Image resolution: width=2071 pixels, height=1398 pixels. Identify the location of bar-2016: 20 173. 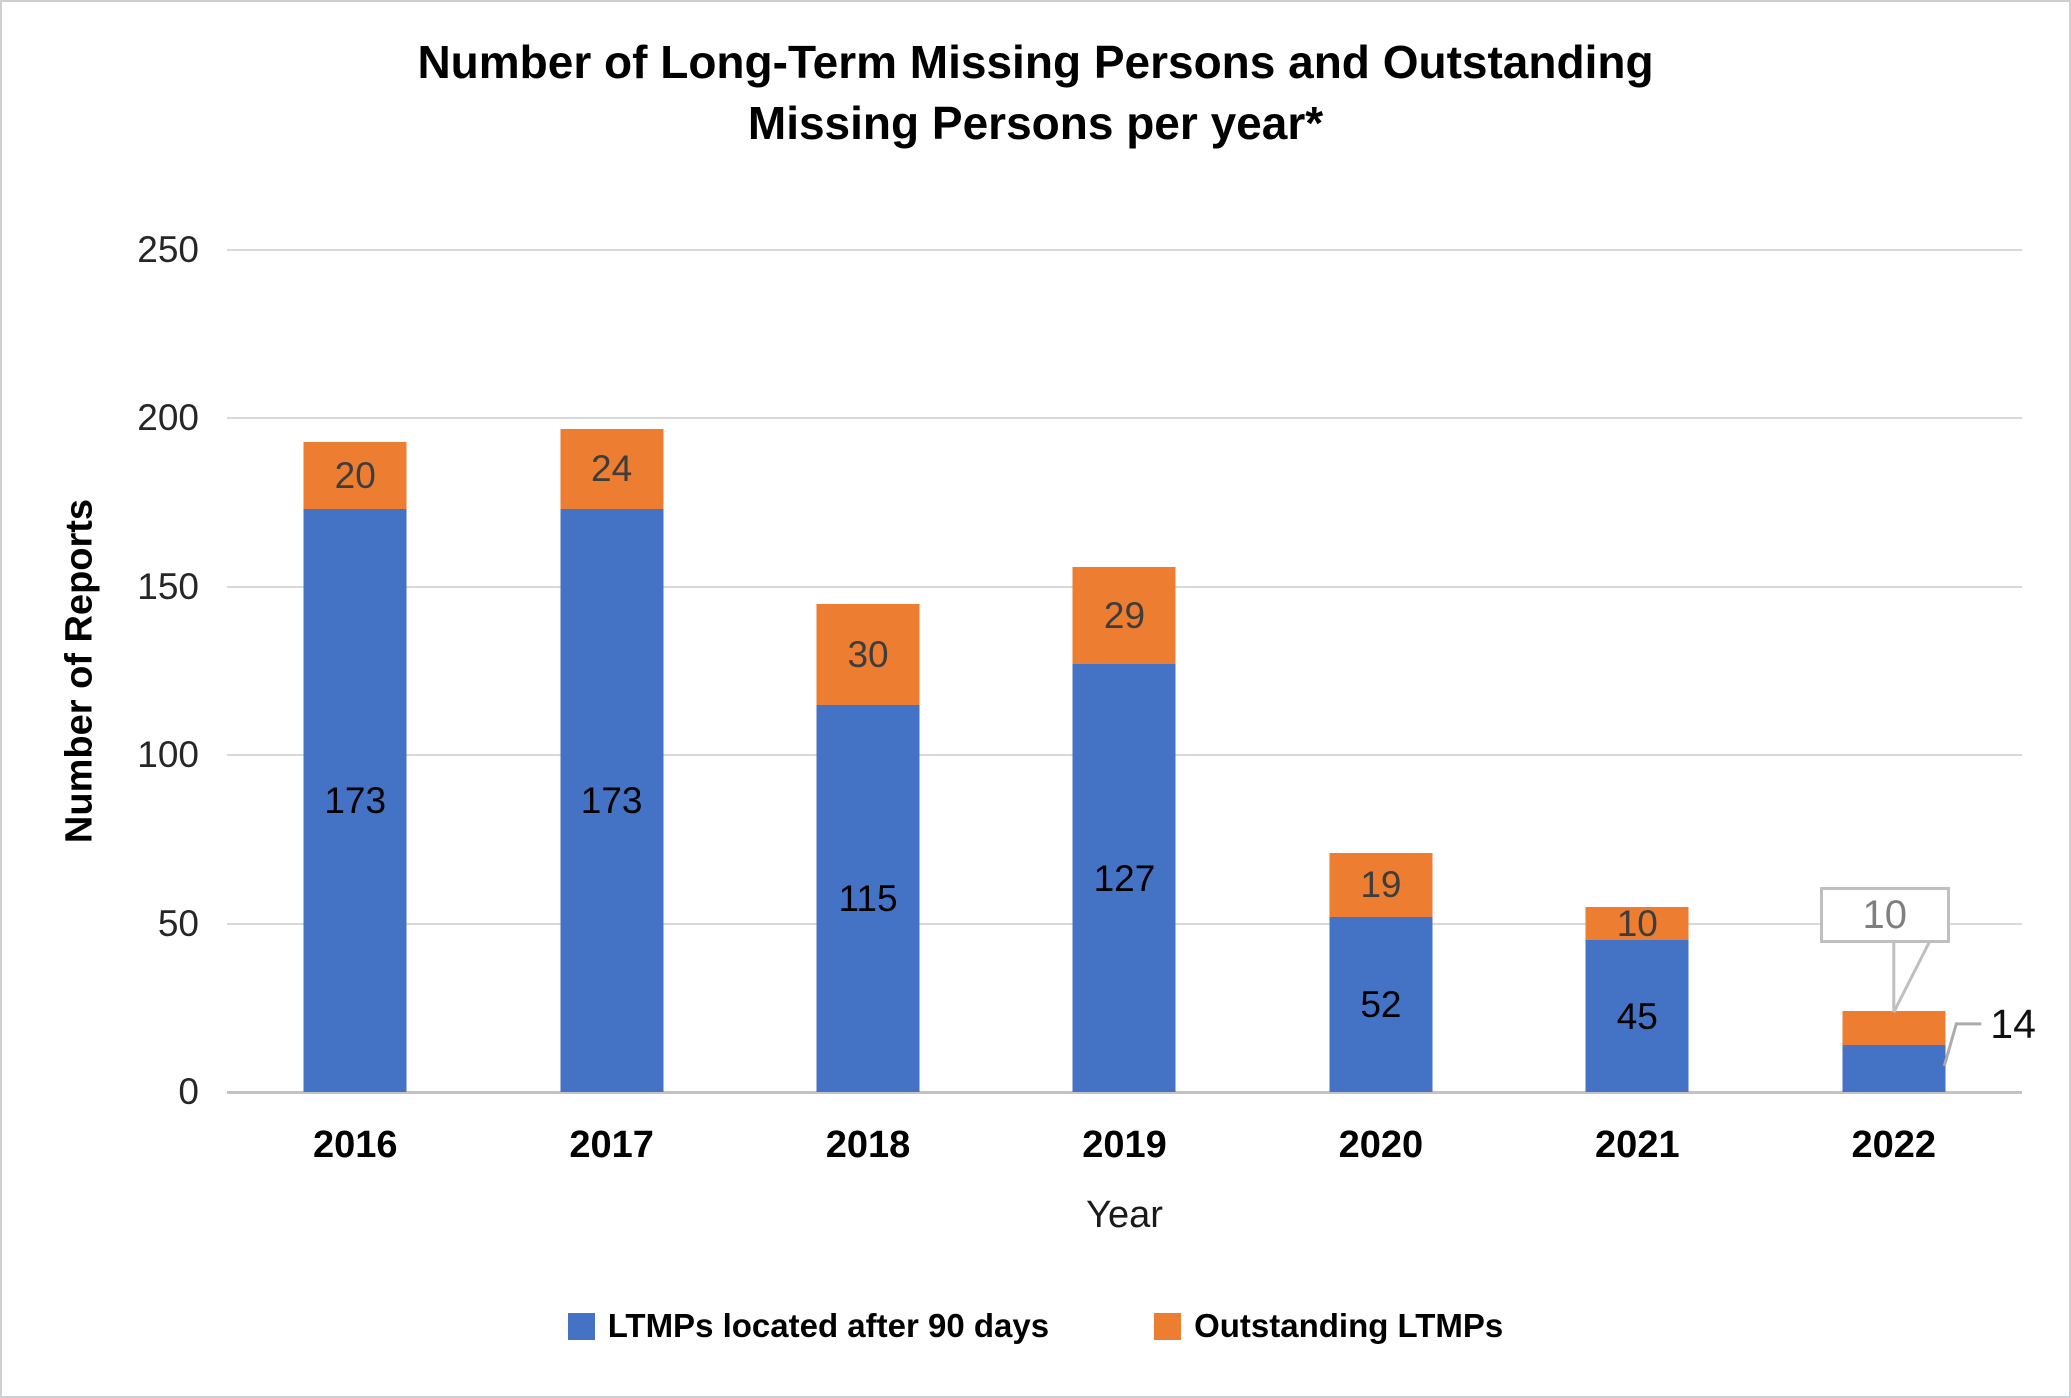
(355, 766).